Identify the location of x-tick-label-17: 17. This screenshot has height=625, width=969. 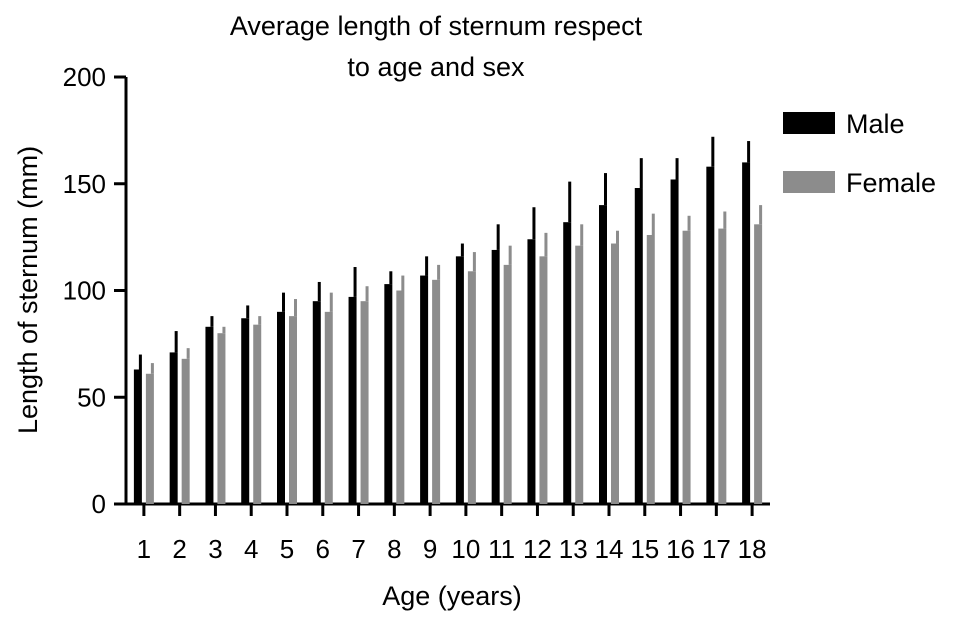
(716, 549).